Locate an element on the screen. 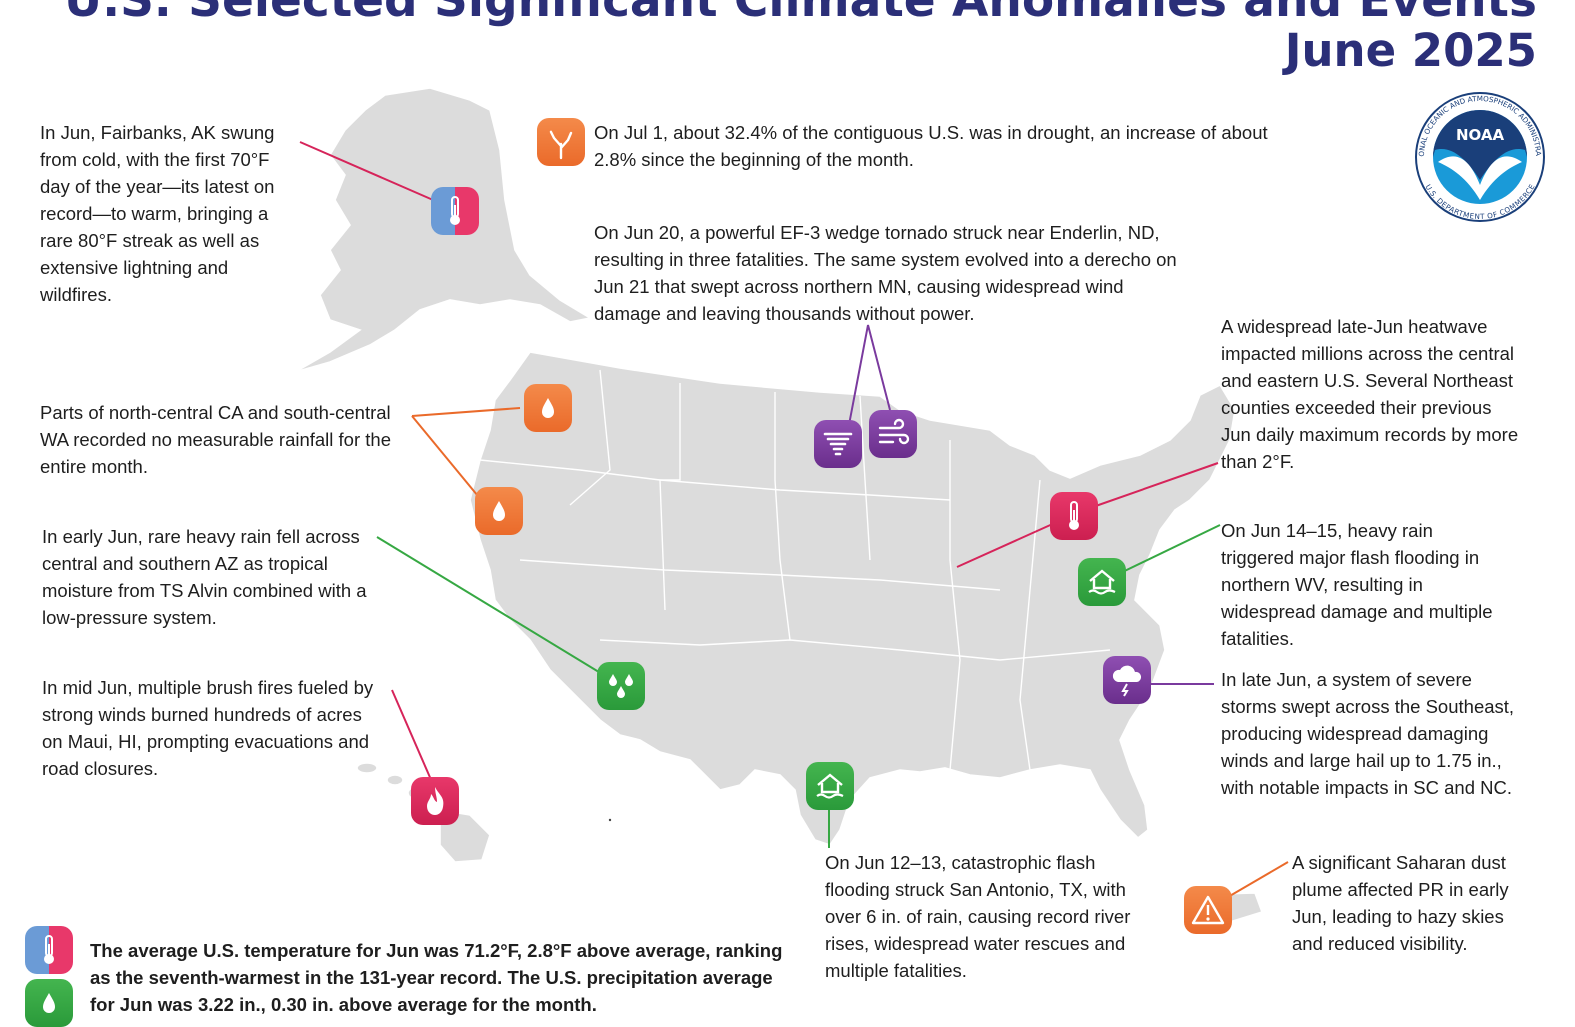  tornado-icon is located at coordinates (838, 444).